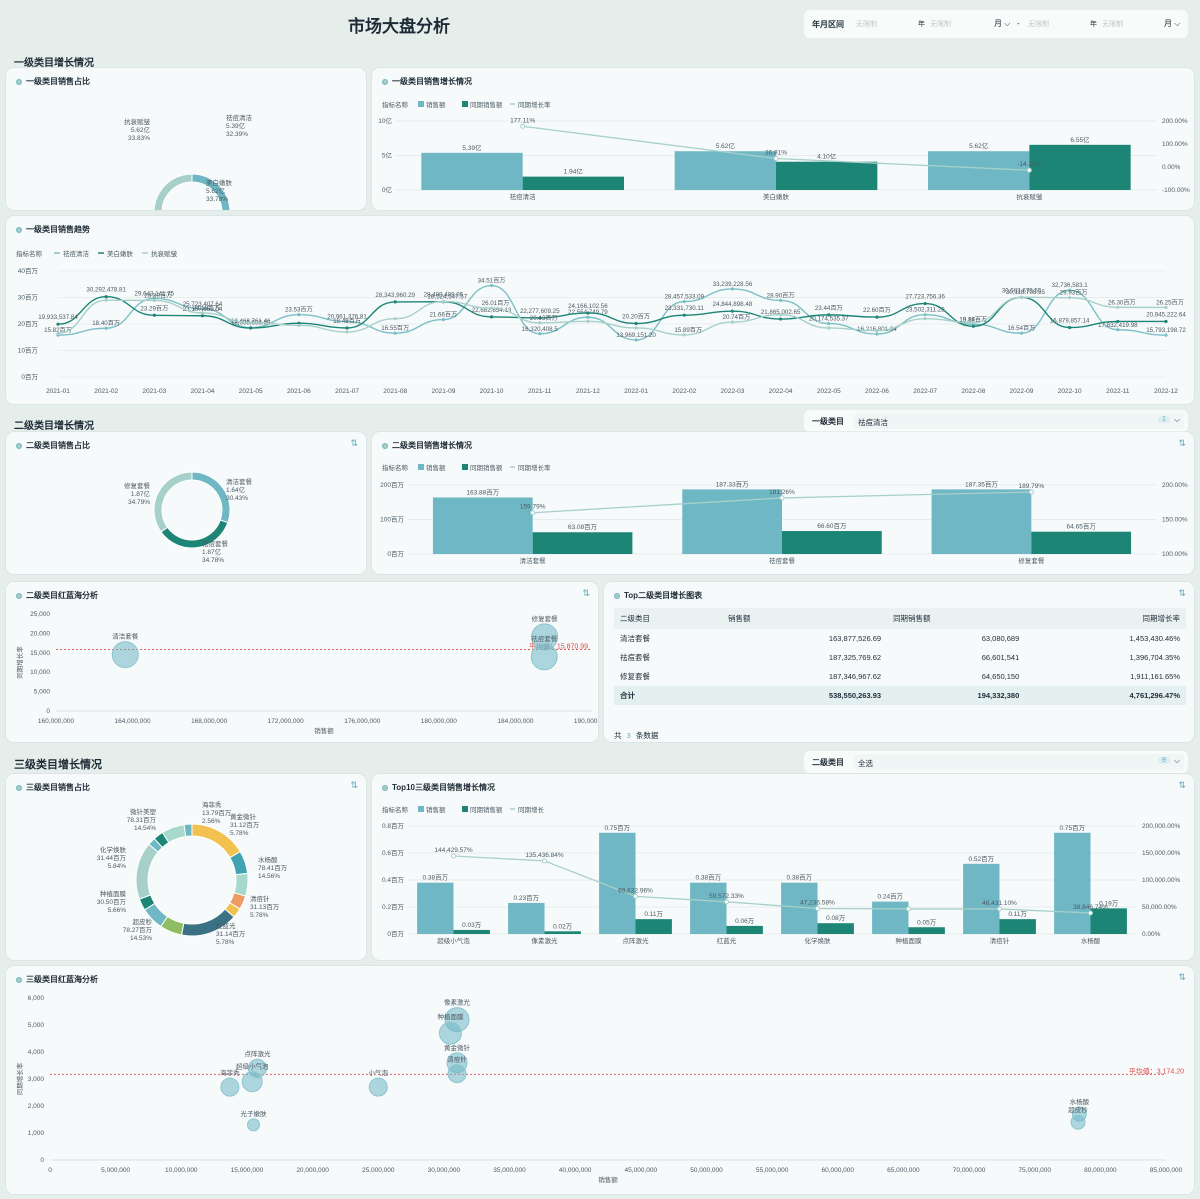 The width and height of the screenshot is (1200, 1199). What do you see at coordinates (113, 849) in the screenshot?
I see `pie-label: 化学焕肤` at bounding box center [113, 849].